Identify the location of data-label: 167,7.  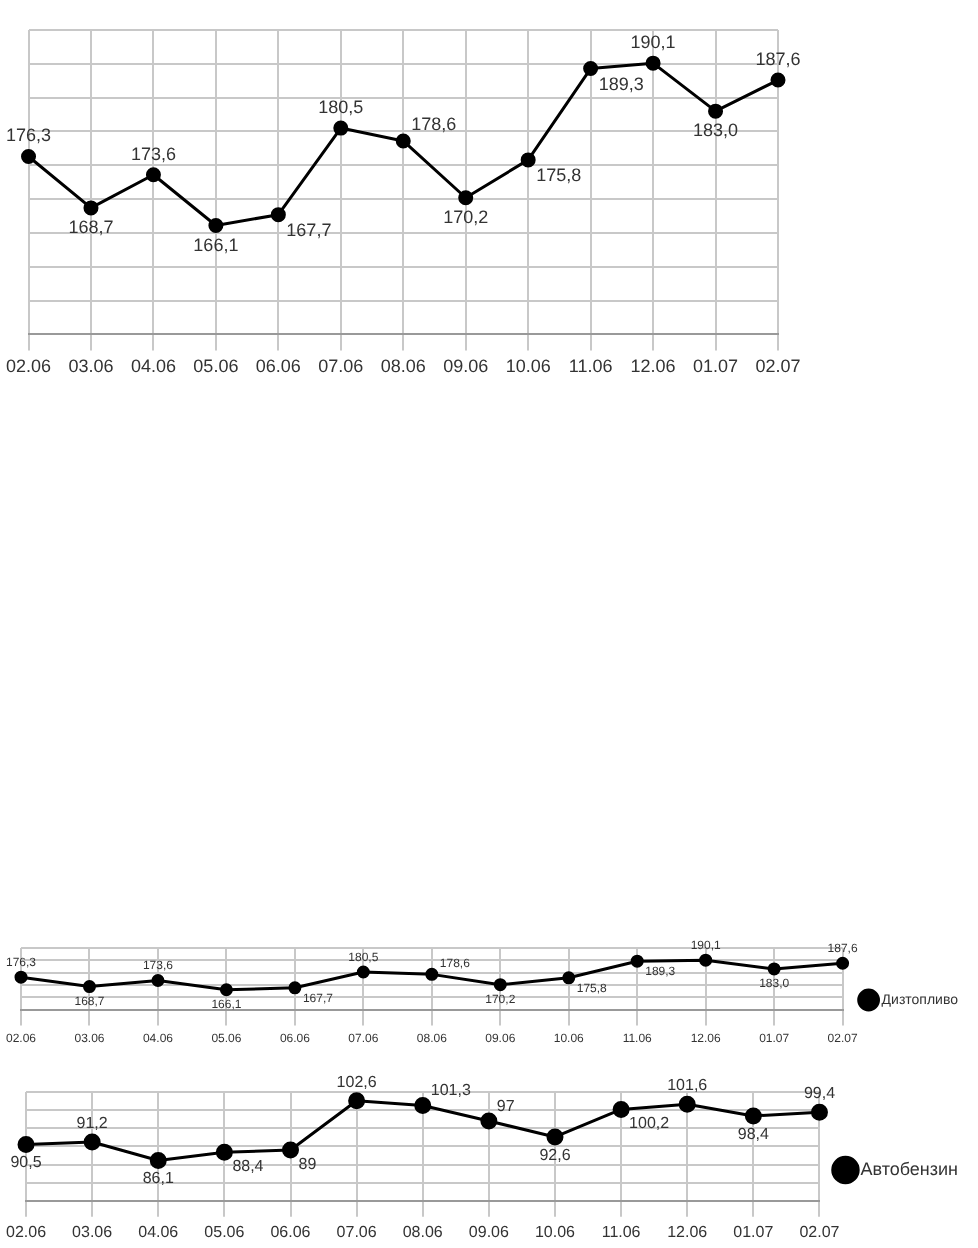
(309, 229).